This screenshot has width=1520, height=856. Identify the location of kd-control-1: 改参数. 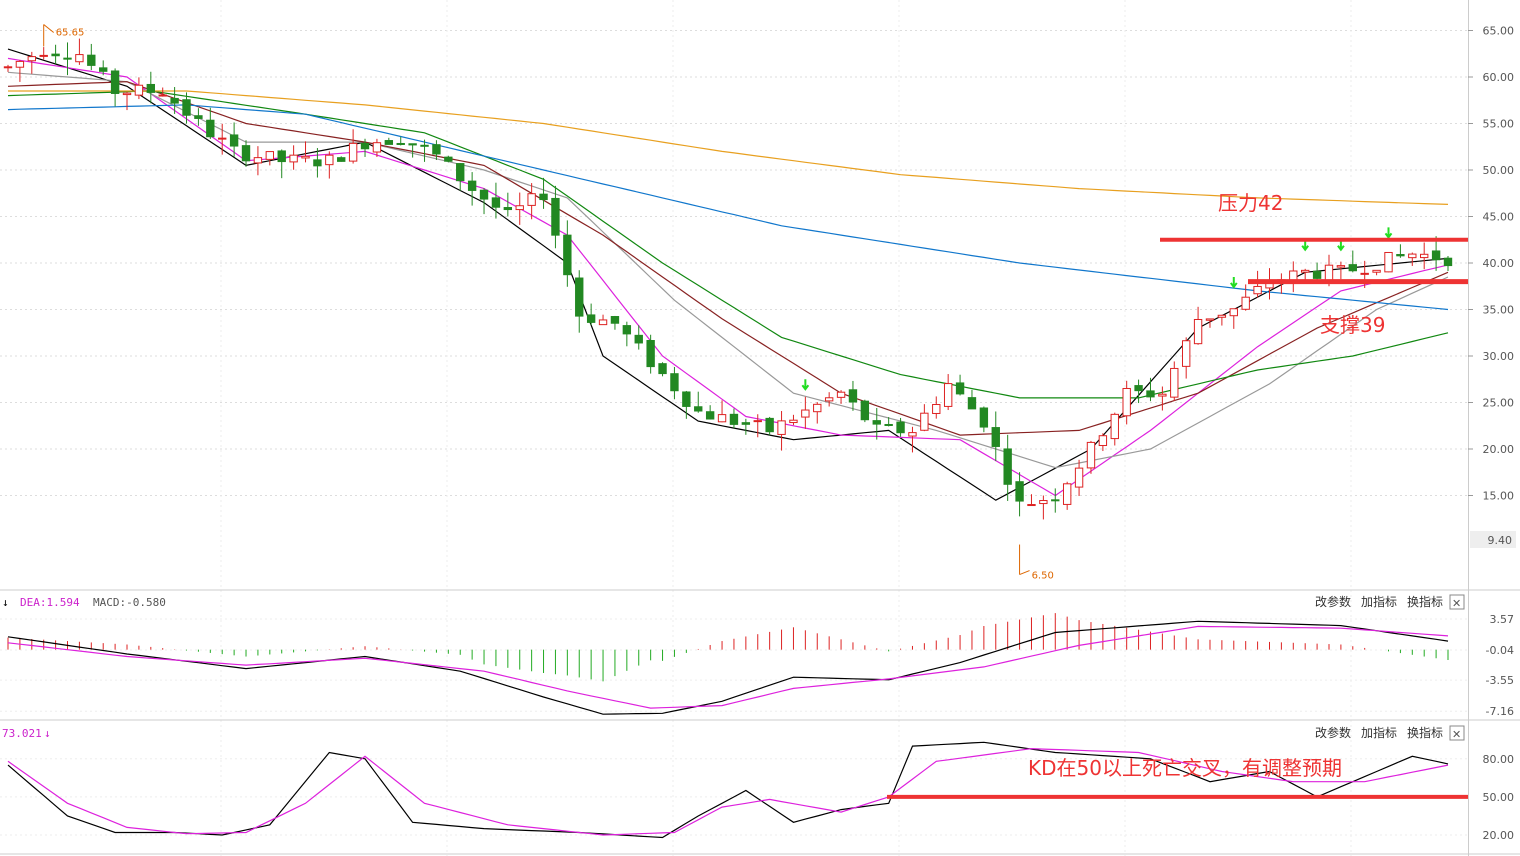
(1333, 732).